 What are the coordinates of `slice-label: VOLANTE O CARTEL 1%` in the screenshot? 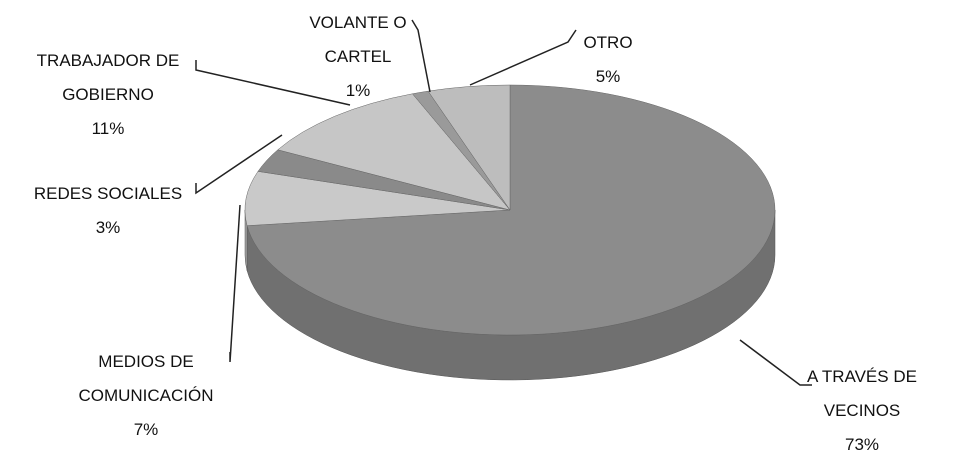 It's located at (358, 57).